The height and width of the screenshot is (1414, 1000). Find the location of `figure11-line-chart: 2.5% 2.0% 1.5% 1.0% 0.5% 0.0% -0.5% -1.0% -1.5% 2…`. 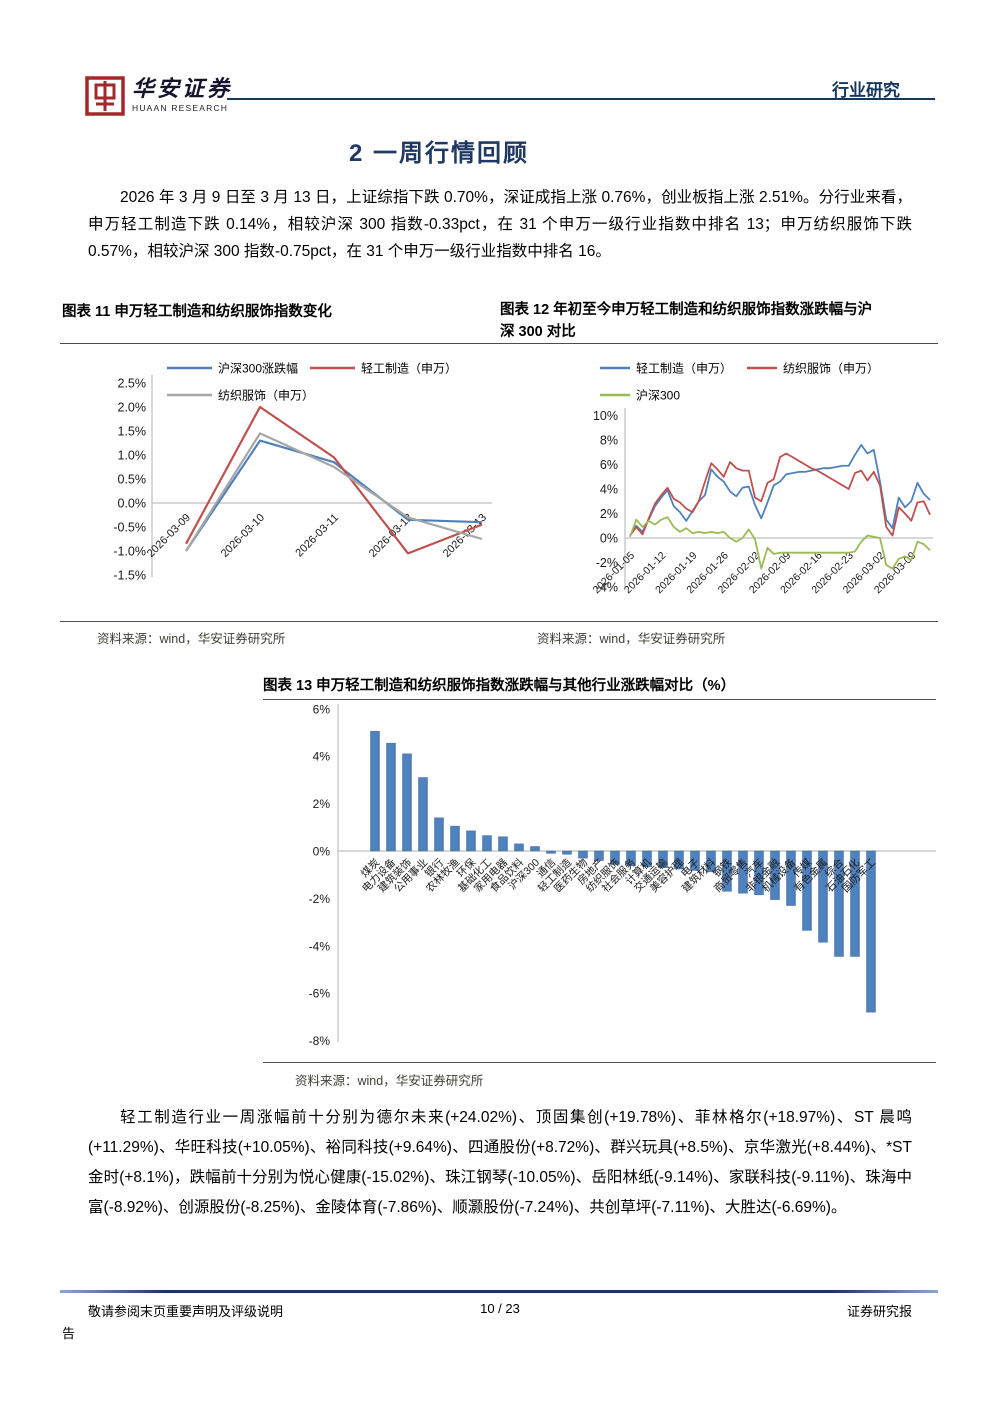

figure11-line-chart: 2.5% 2.0% 1.5% 1.0% 0.5% 0.0% -0.5% -1.0% -1.5% 2… is located at coordinates (302, 472).